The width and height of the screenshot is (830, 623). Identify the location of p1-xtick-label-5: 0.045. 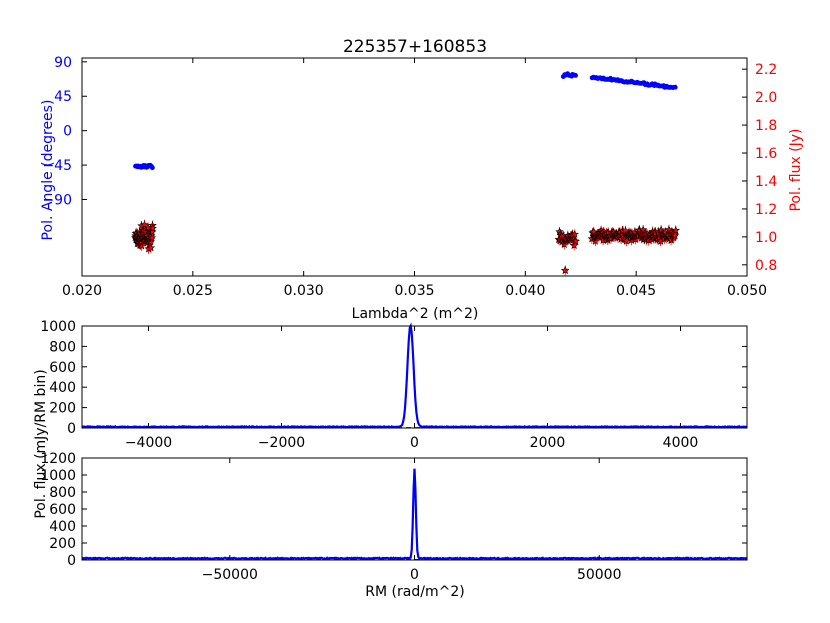
(636, 291).